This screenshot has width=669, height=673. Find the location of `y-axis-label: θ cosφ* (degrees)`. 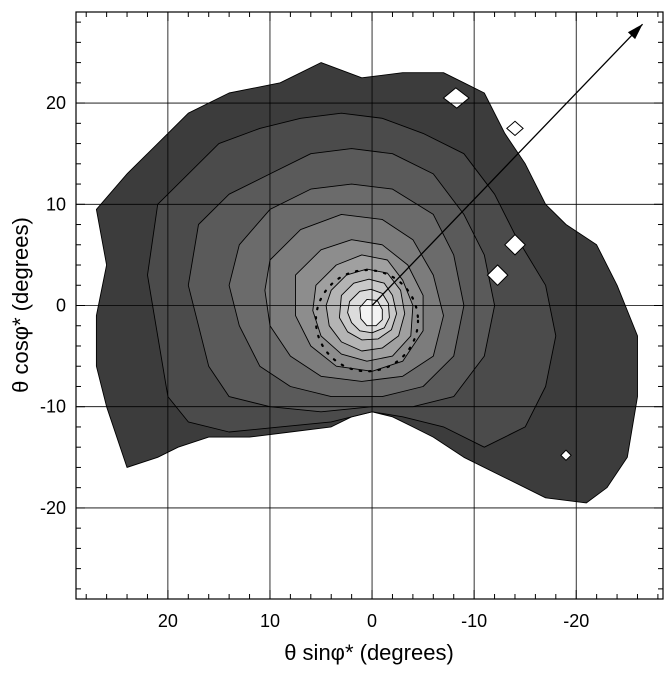

y-axis-label: θ cosφ* (degrees) is located at coordinates (20, 305).